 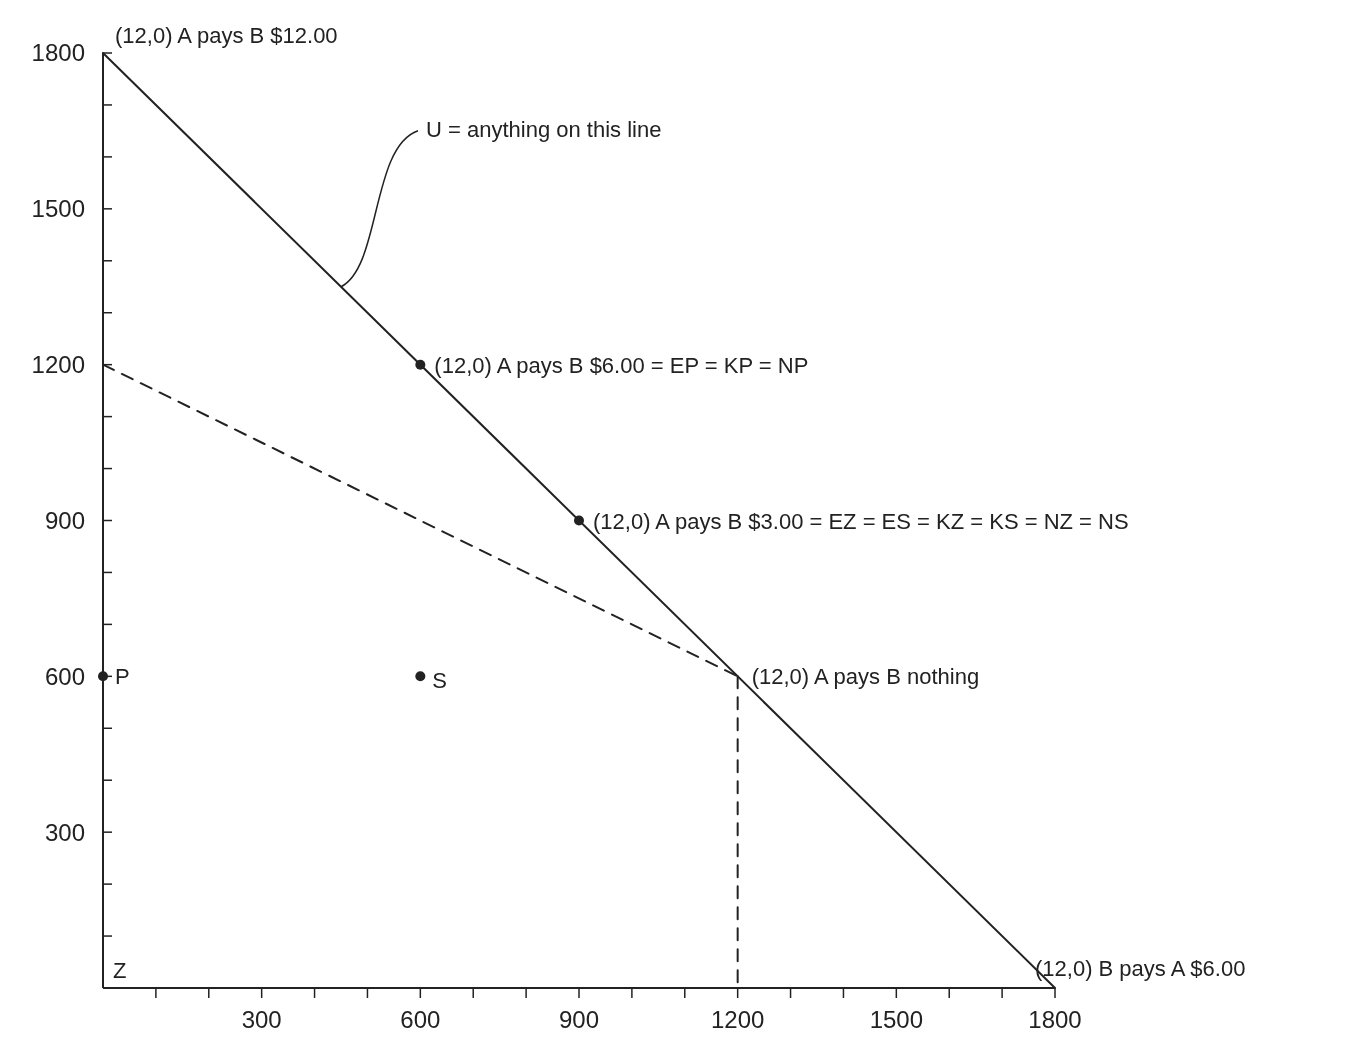 I want to click on y-tick-label: 1500, so click(x=58, y=209).